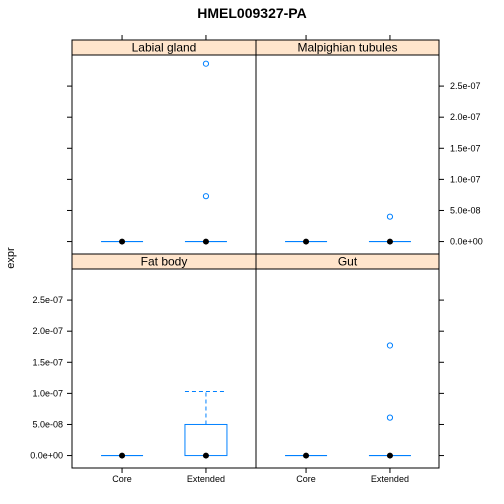 The width and height of the screenshot is (504, 504). I want to click on y-tick-label-right: 2.0e-07, so click(465, 117).